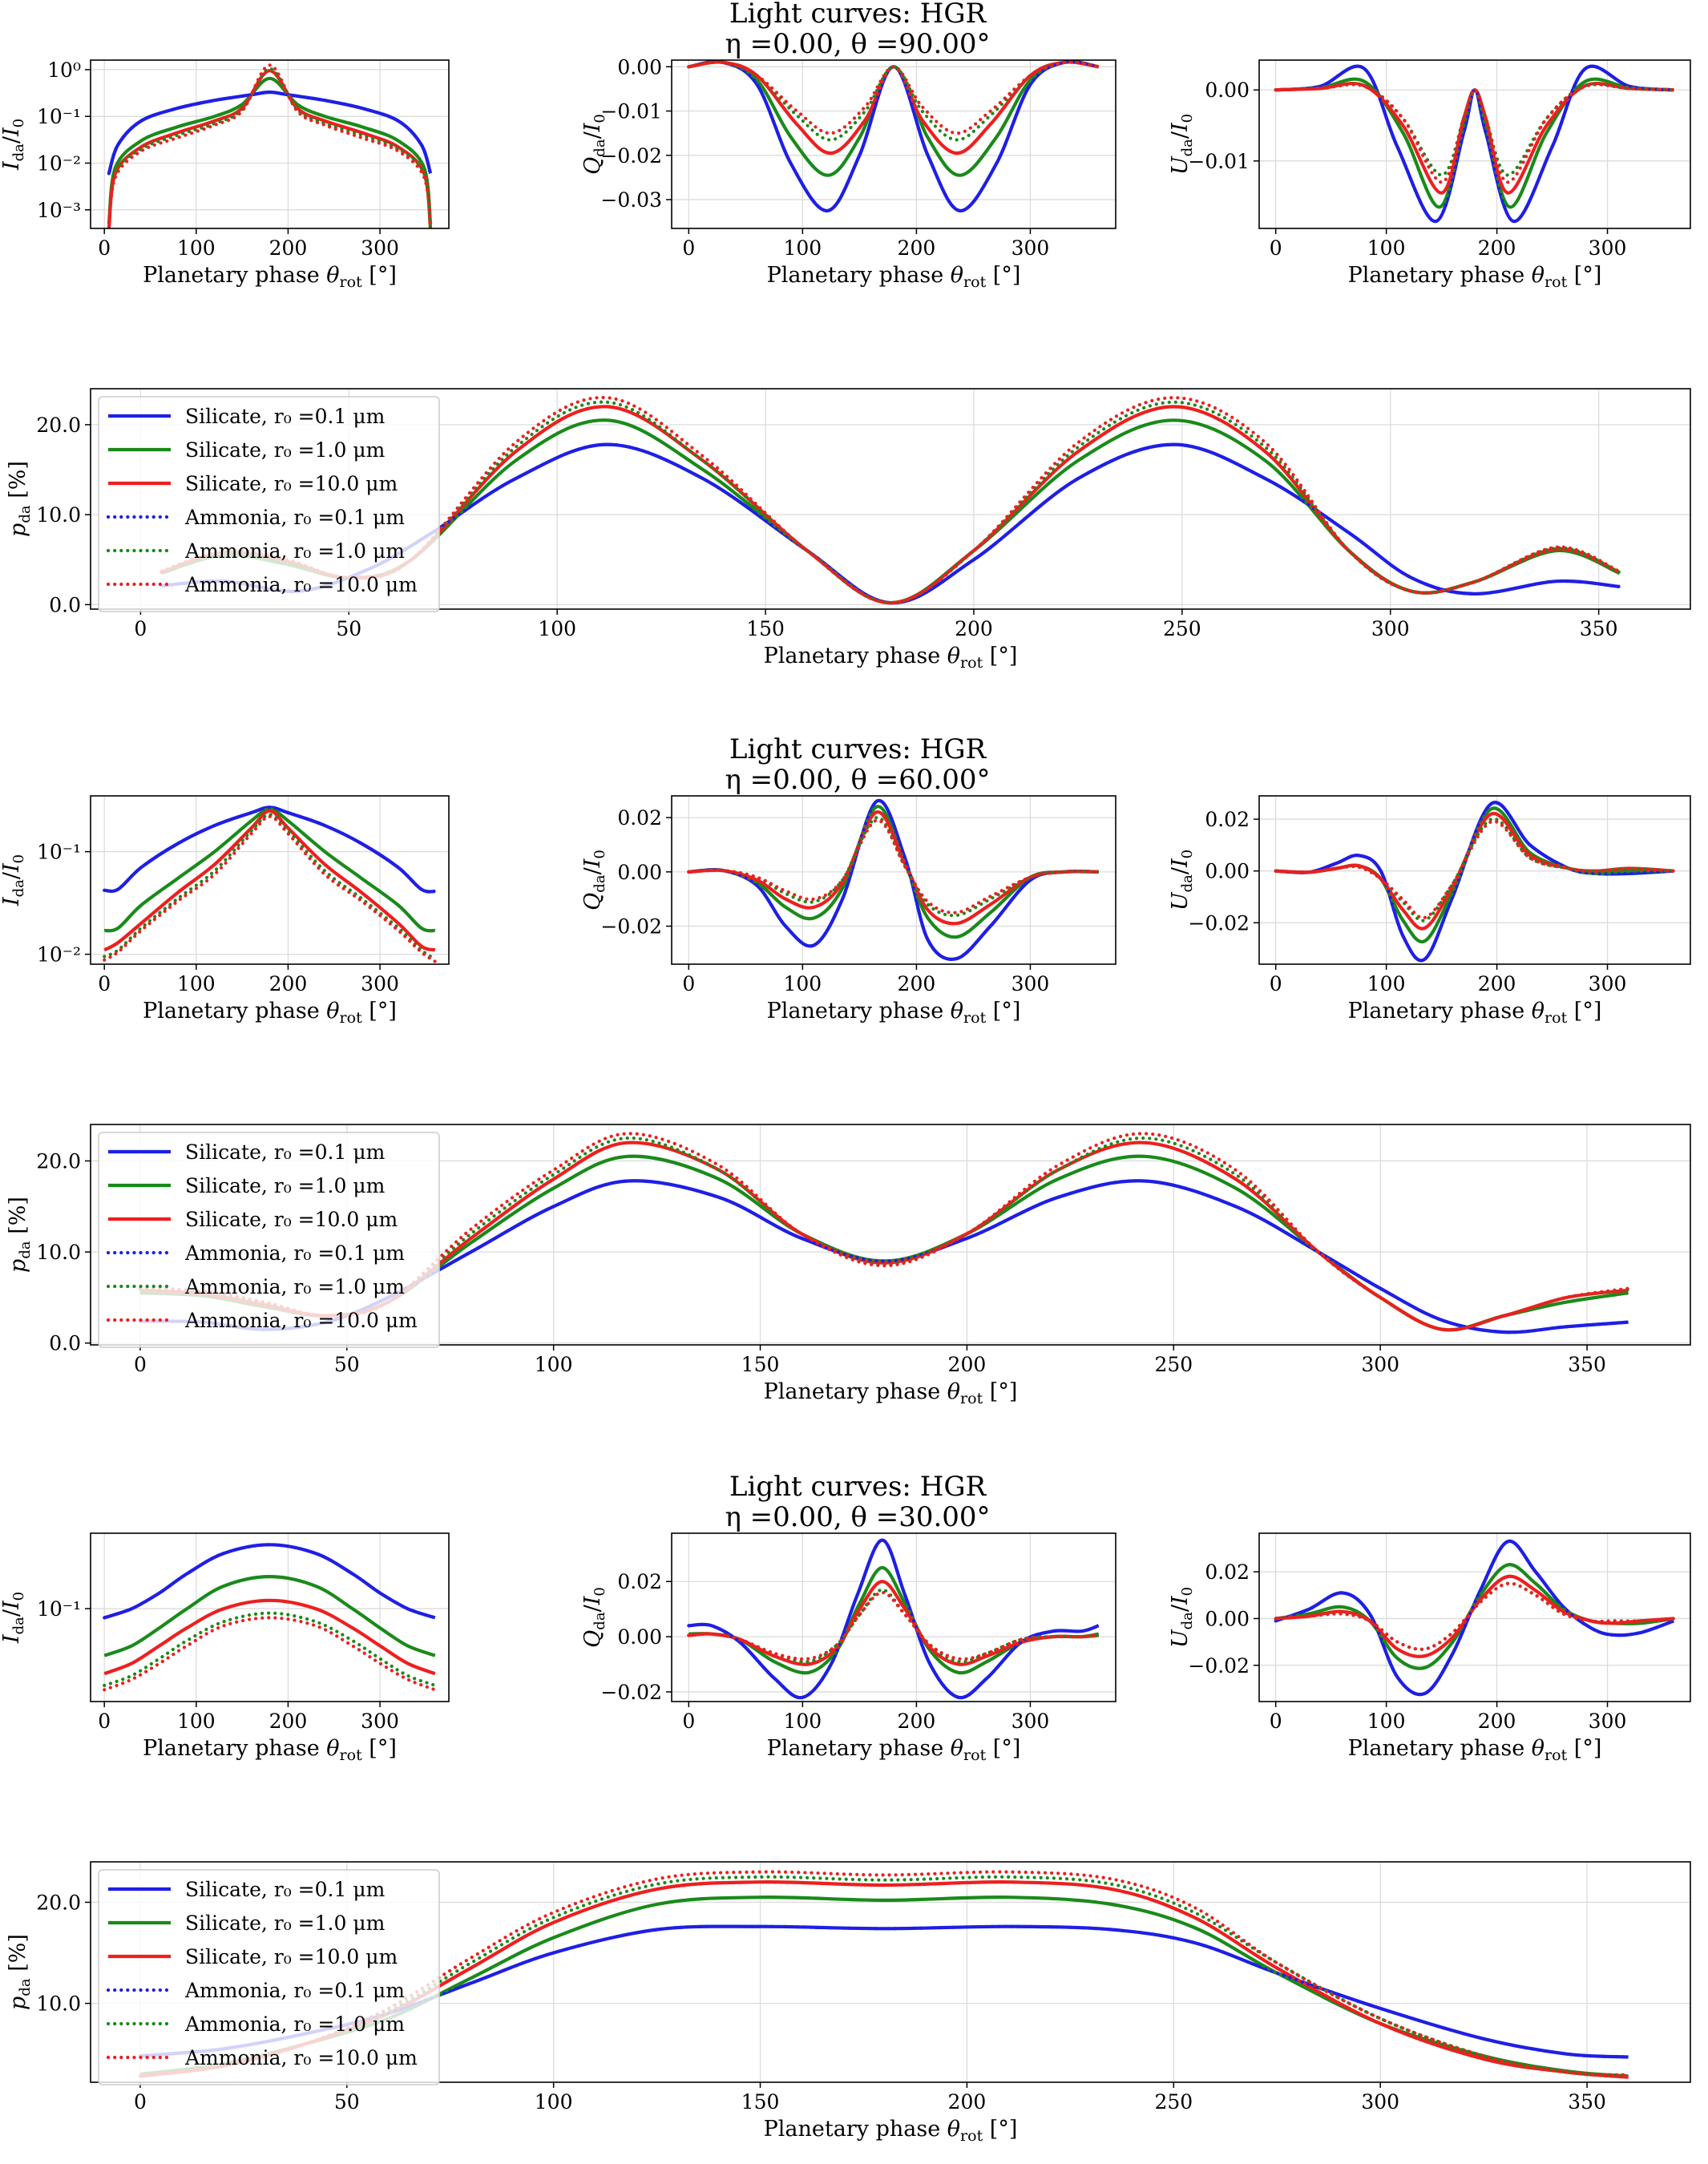  What do you see at coordinates (592, 166) in the screenshot?
I see `y-axis-label-part: Q` at bounding box center [592, 166].